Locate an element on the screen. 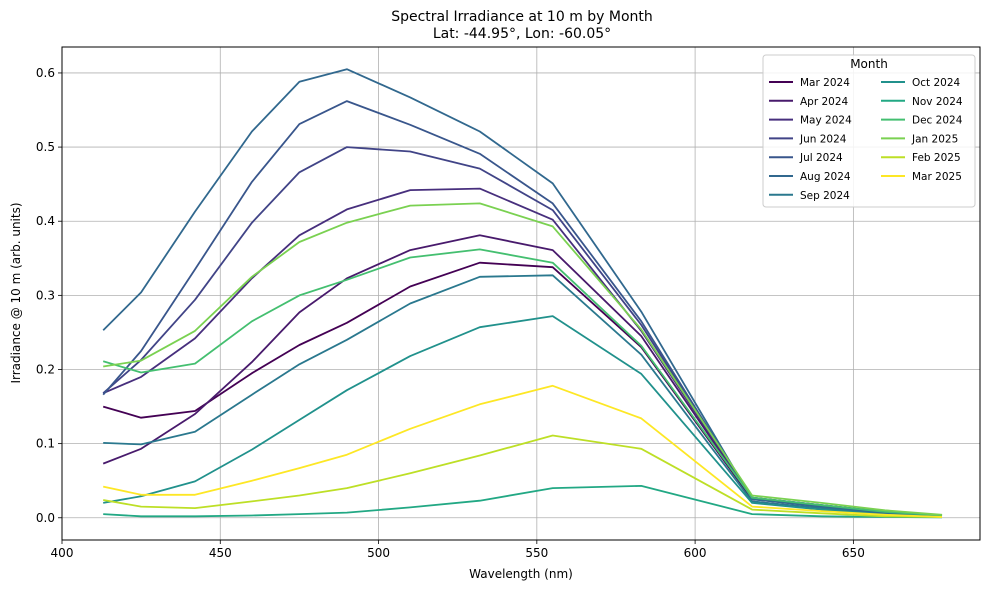 This screenshot has width=989, height=590. legend-item-jan-2025: Jan 2025 is located at coordinates (919, 139).